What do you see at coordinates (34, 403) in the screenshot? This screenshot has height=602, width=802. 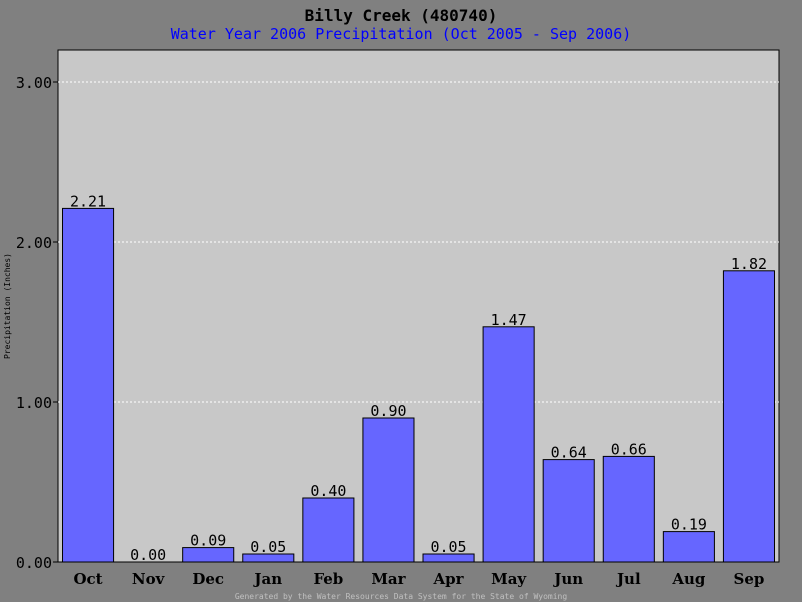 I see `y-tick-label: 1.00` at bounding box center [34, 403].